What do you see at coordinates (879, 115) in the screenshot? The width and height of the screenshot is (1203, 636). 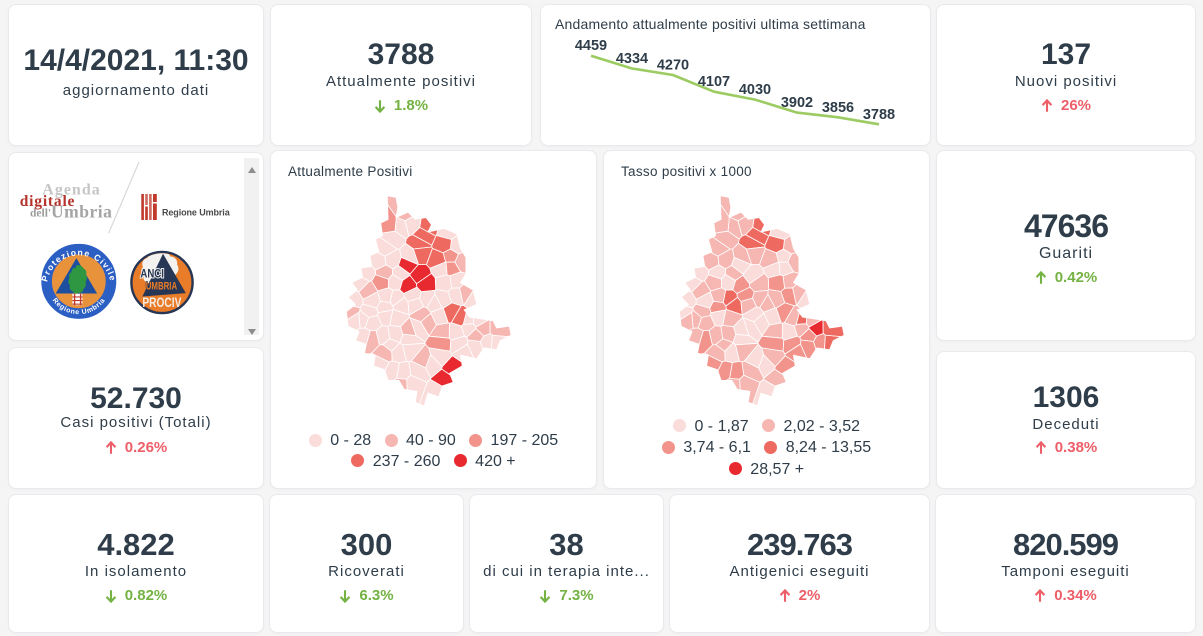 I see `svg-text: 3788` at bounding box center [879, 115].